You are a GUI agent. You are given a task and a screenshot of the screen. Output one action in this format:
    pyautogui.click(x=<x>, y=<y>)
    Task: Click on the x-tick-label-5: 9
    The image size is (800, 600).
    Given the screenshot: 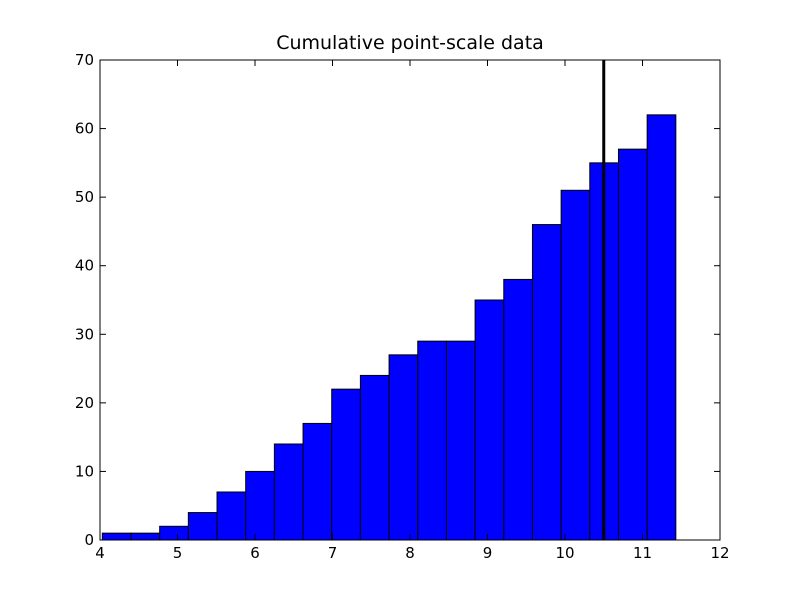 What is the action you would take?
    pyautogui.click(x=488, y=553)
    